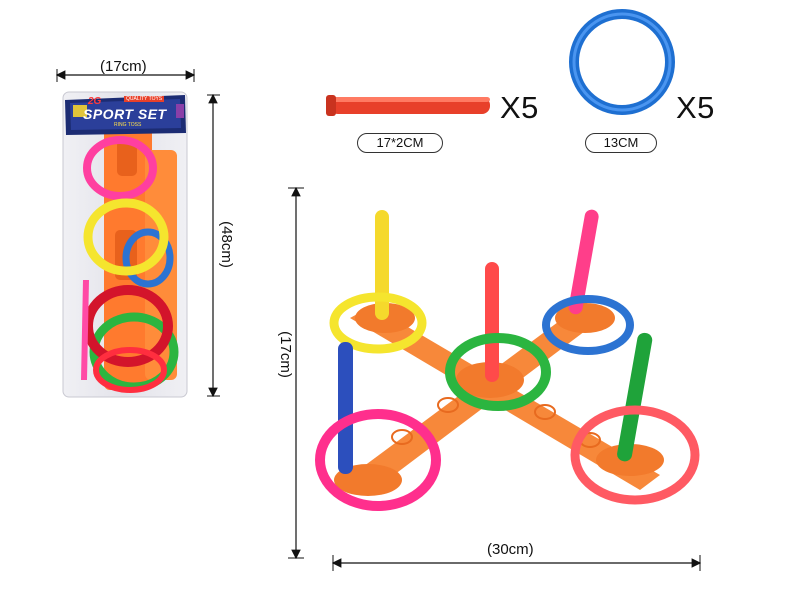 Image resolution: width=800 pixels, height=600 pixels. What do you see at coordinates (622, 62) in the screenshot?
I see `ring-component` at bounding box center [622, 62].